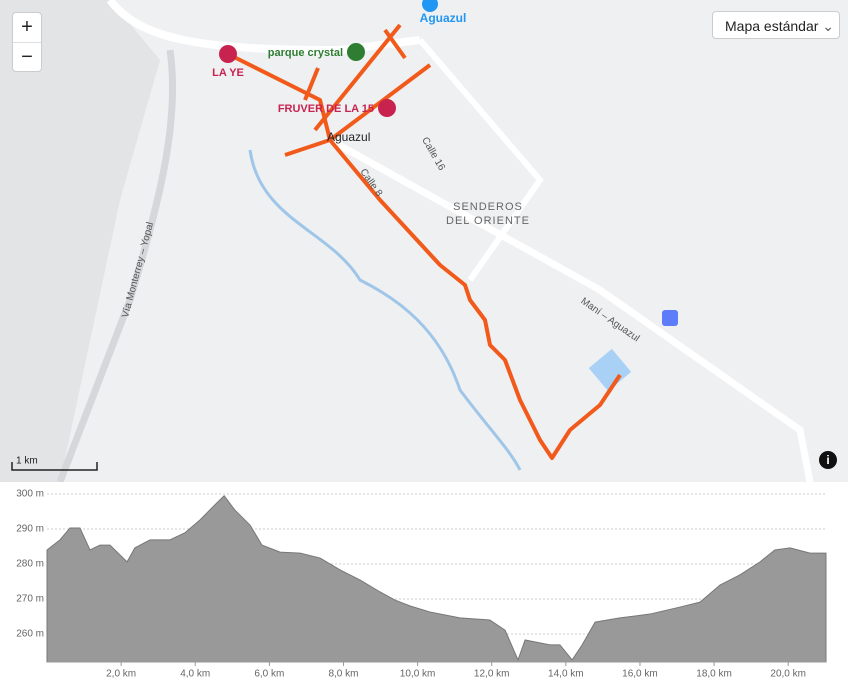  Describe the element at coordinates (27, 57) in the screenshot. I see `zoom-out: −` at that location.